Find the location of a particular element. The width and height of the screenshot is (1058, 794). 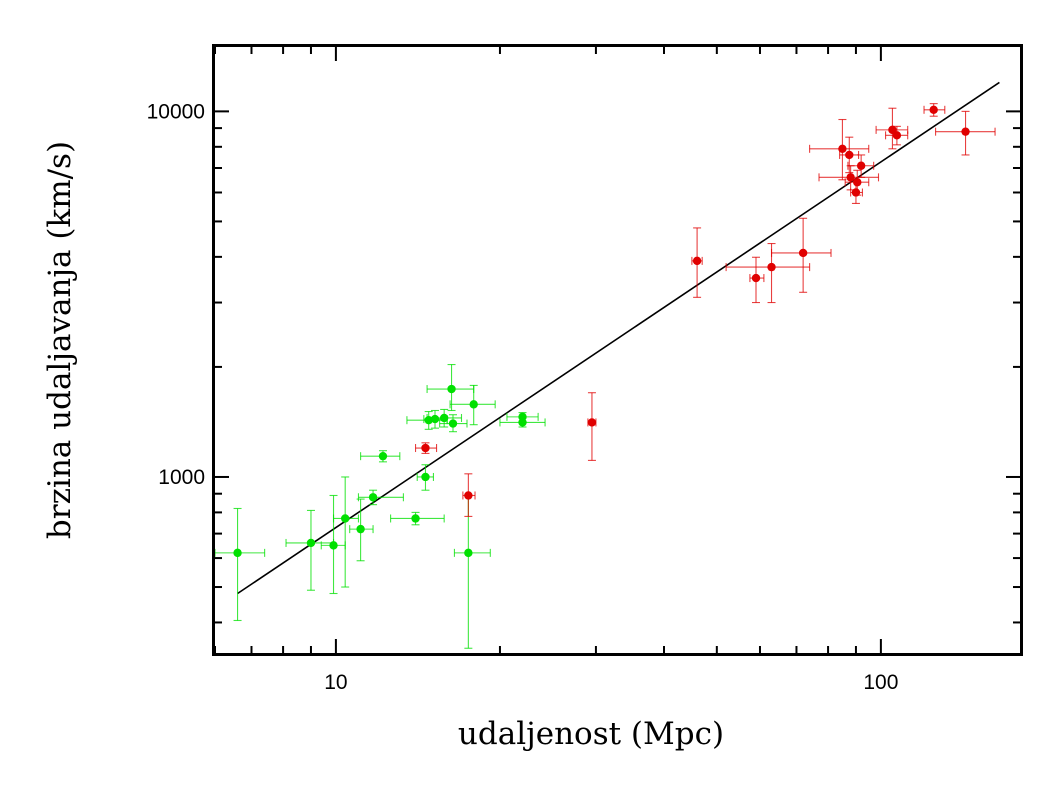

y-tick-label: 1000 is located at coordinates (181, 477).